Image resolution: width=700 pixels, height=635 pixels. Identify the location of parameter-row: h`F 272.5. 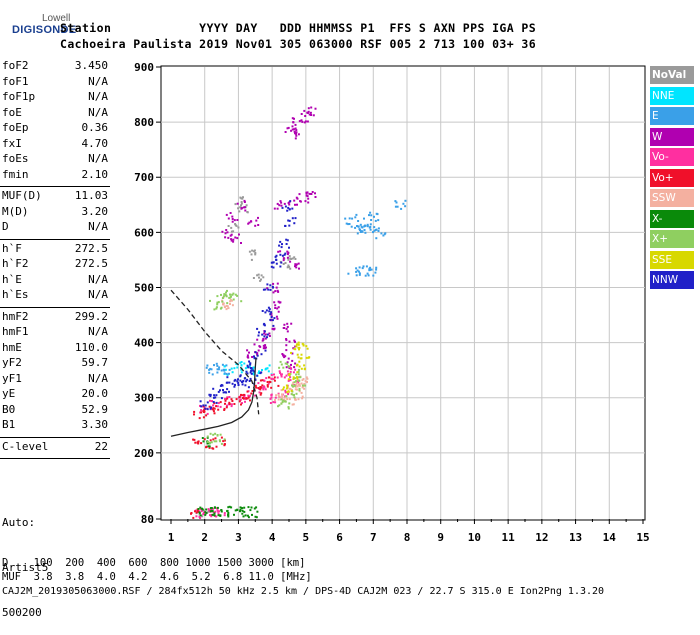
(55, 249).